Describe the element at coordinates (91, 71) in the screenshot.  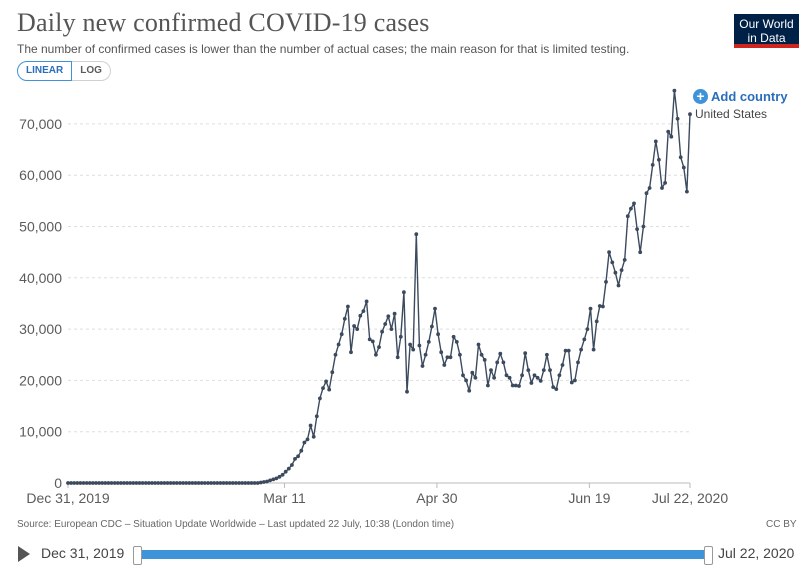
I see `log-scale-button: LOG` at that location.